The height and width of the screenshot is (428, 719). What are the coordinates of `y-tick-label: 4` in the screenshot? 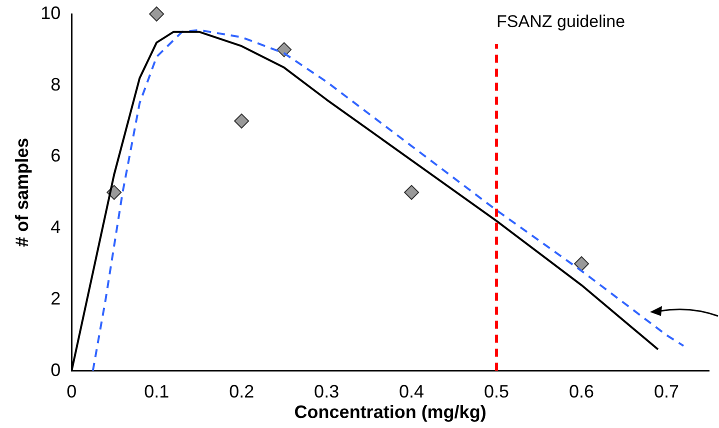 It's located at (55, 227).